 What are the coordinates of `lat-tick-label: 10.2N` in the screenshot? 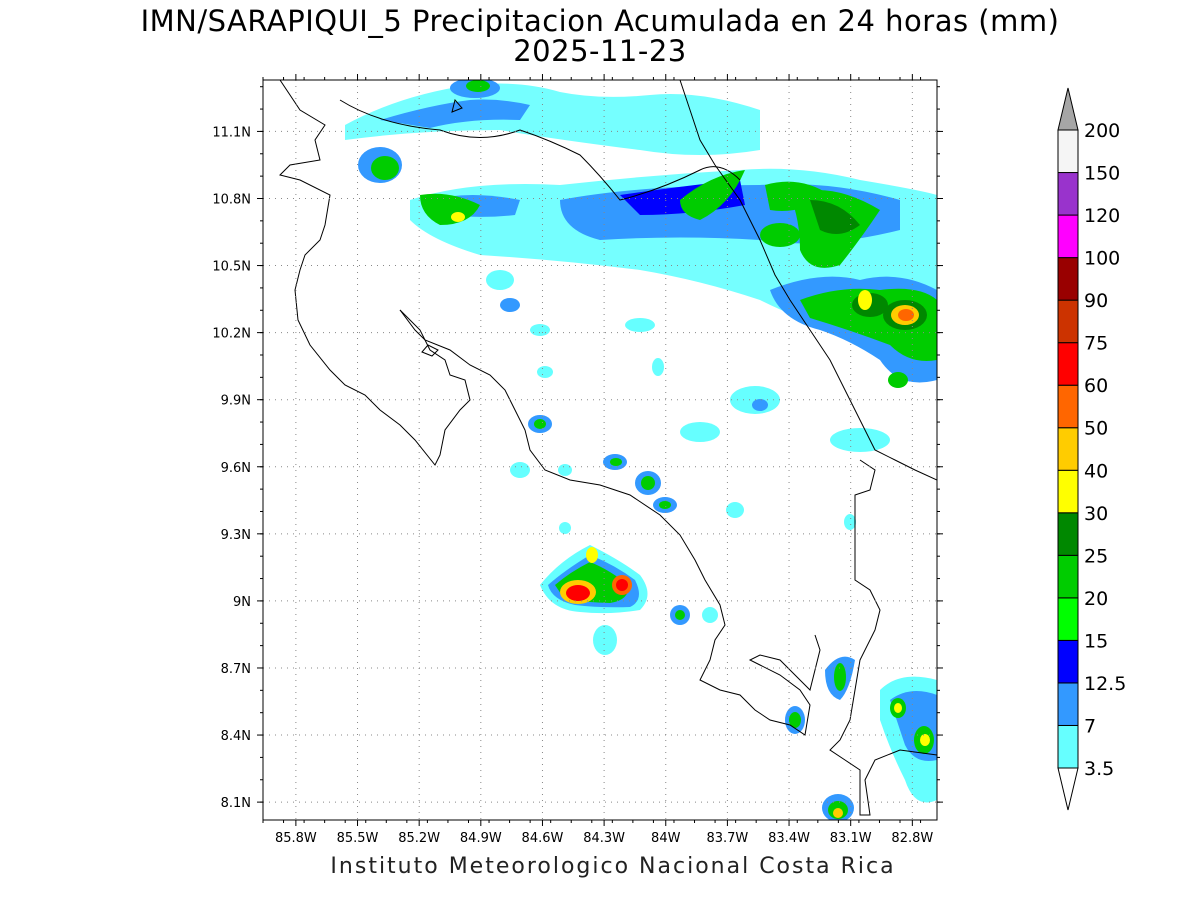 It's located at (231, 334).